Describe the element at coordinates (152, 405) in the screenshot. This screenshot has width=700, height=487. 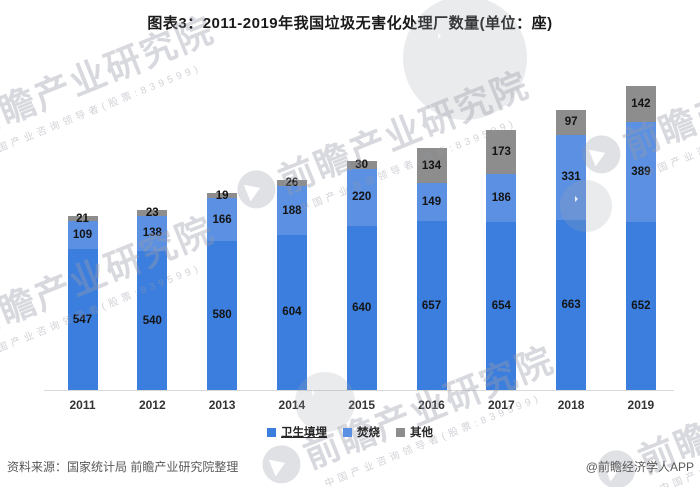
I see `x-axis-tick-label: 2012` at that location.